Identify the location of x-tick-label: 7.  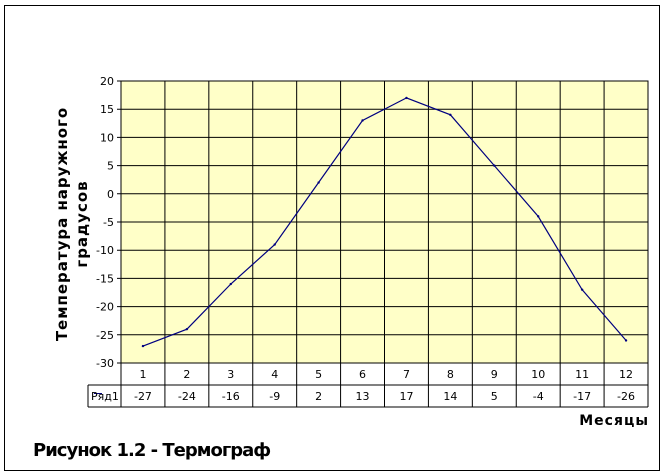
(406, 374).